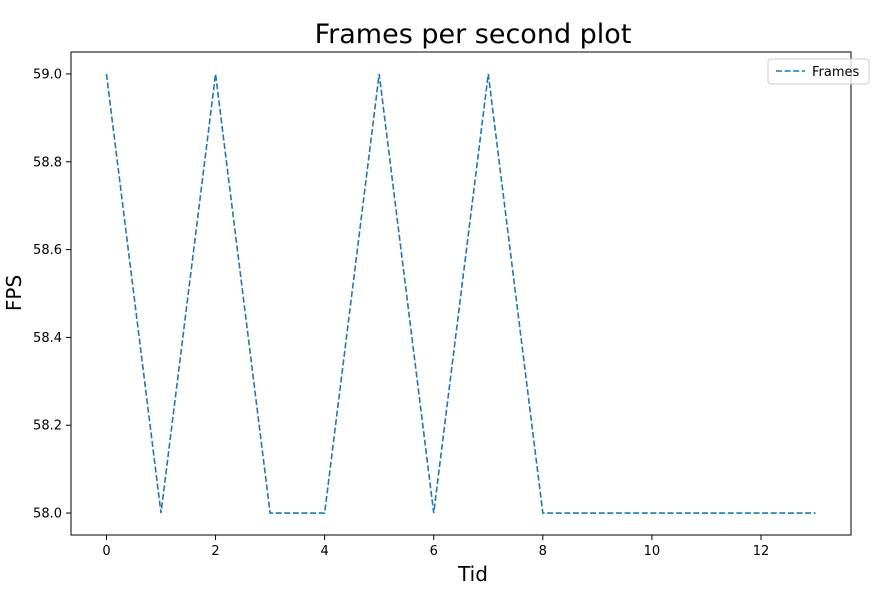 This screenshot has height=592, width=884. Describe the element at coordinates (543, 551) in the screenshot. I see `x-tick-label: 8` at that location.